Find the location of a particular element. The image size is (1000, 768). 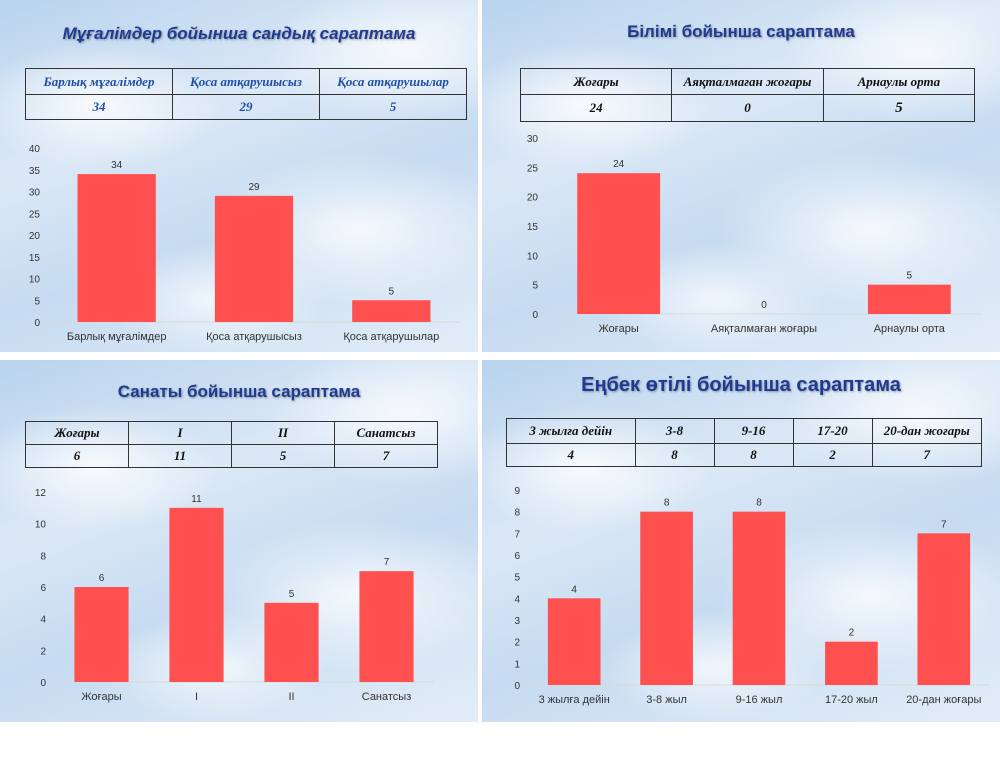

y-tick-label: 9 is located at coordinates (517, 491).